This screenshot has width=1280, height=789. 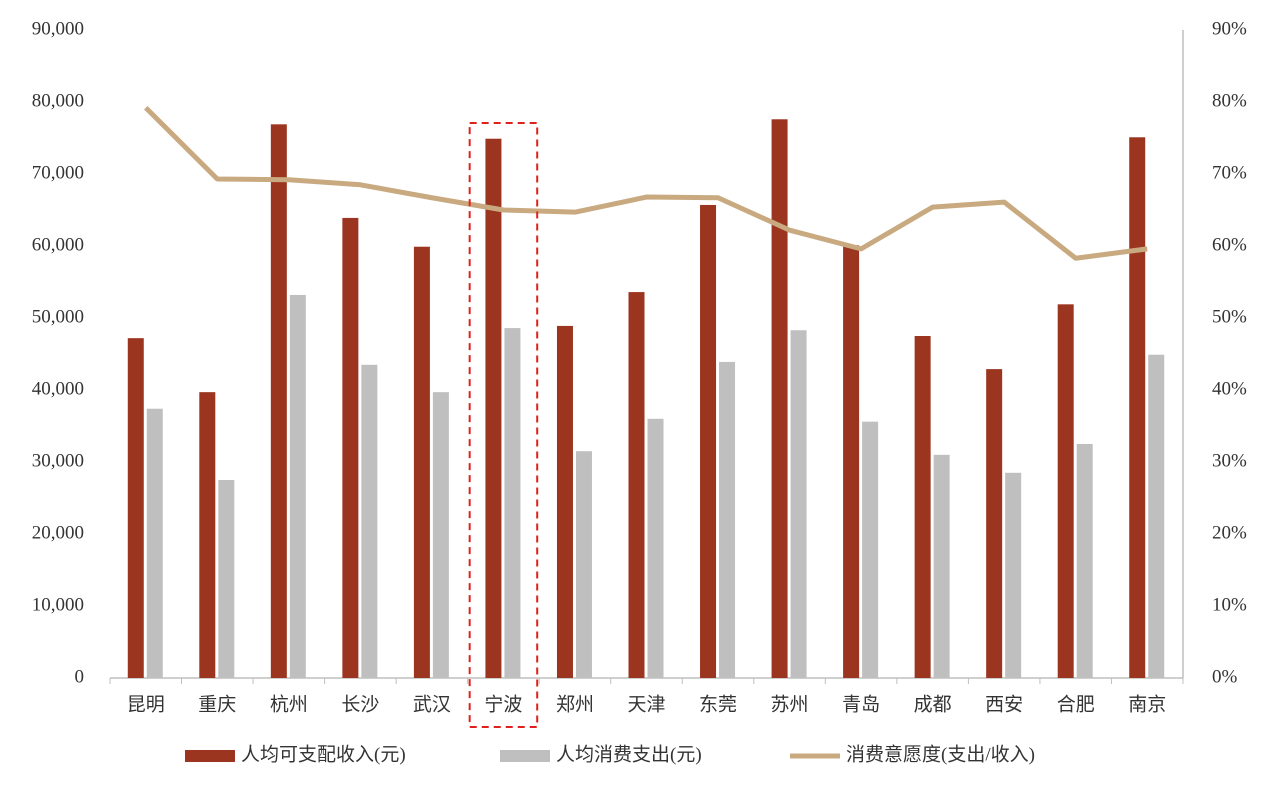 What do you see at coordinates (1229, 604) in the screenshot?
I see `y2-tick-label: 10%` at bounding box center [1229, 604].